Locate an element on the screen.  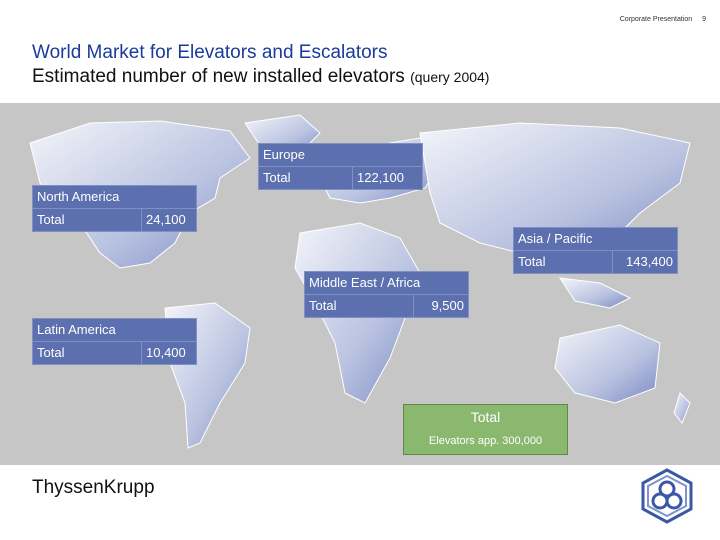
region-middle-east-africa-label: Total is located at coordinates (359, 306).